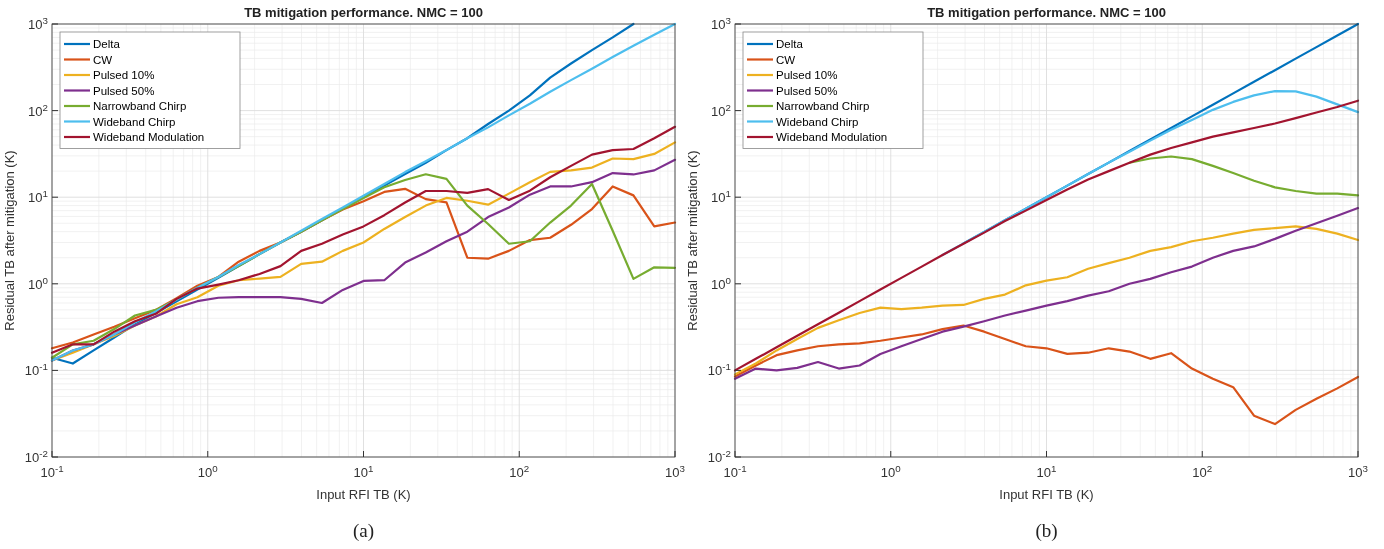  I want to click on text: (a), so click(363, 531).